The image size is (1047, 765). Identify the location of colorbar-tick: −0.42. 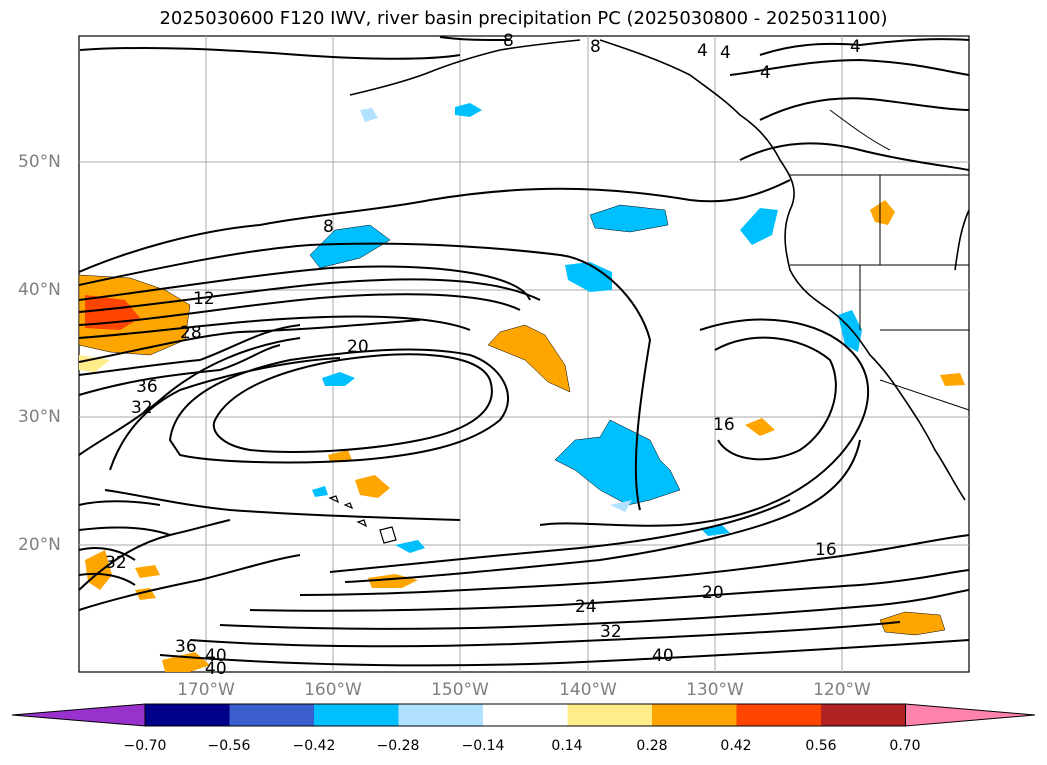
(314, 746).